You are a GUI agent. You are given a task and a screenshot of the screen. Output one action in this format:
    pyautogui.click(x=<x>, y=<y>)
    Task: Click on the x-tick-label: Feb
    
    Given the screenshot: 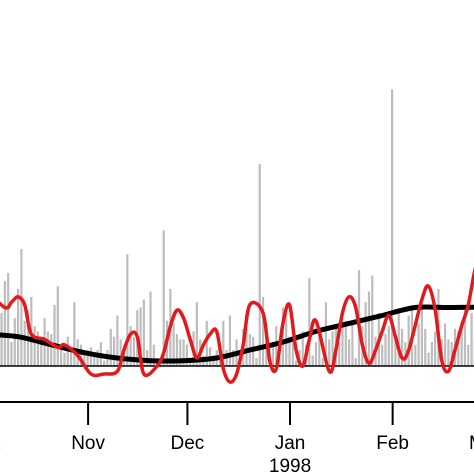 What is the action you would take?
    pyautogui.click(x=392, y=443)
    